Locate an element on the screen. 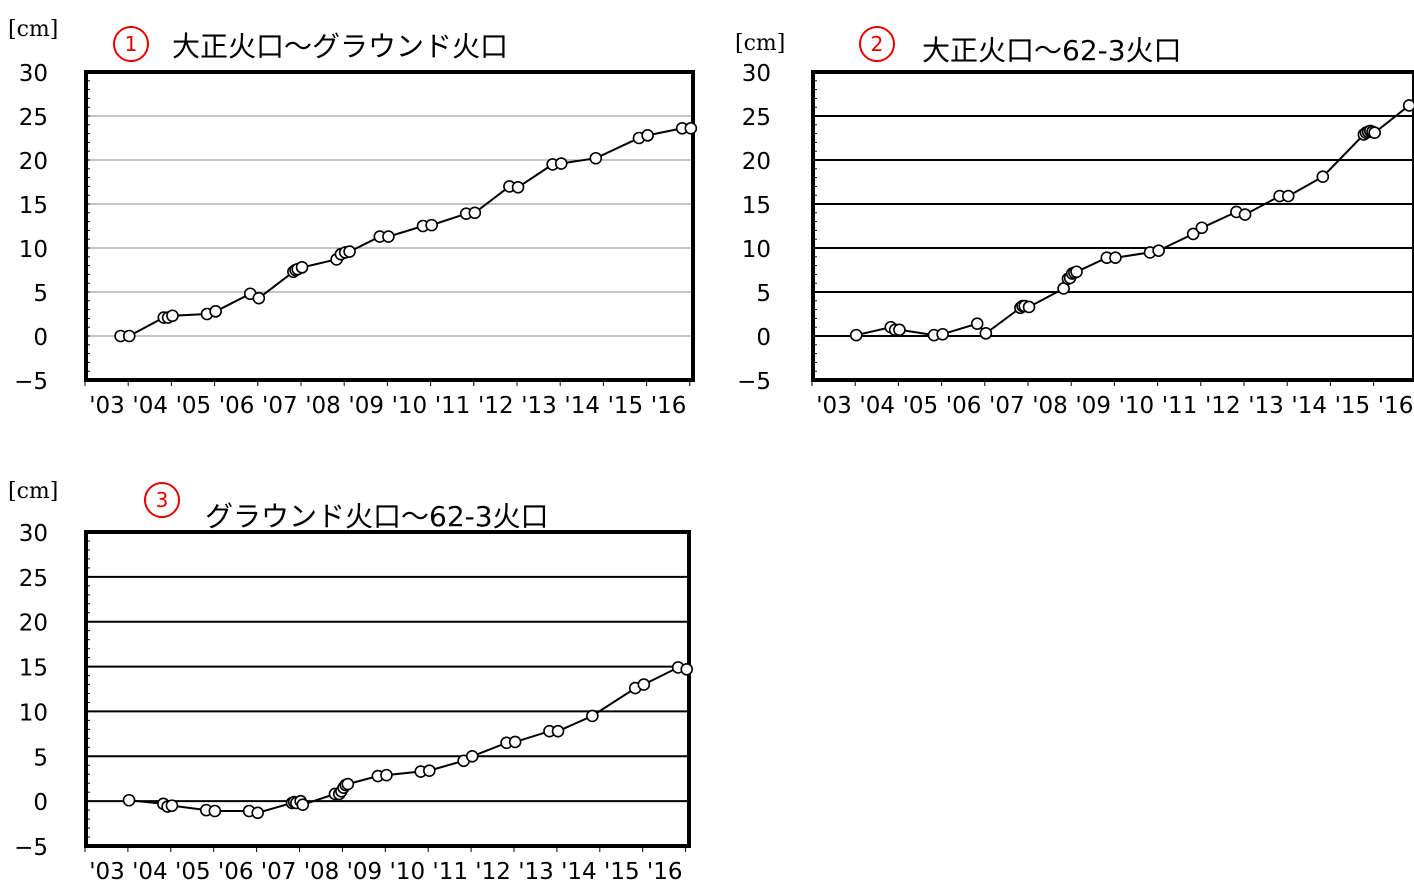  chart-title: 大正火口～62-3火口 is located at coordinates (1052, 50).